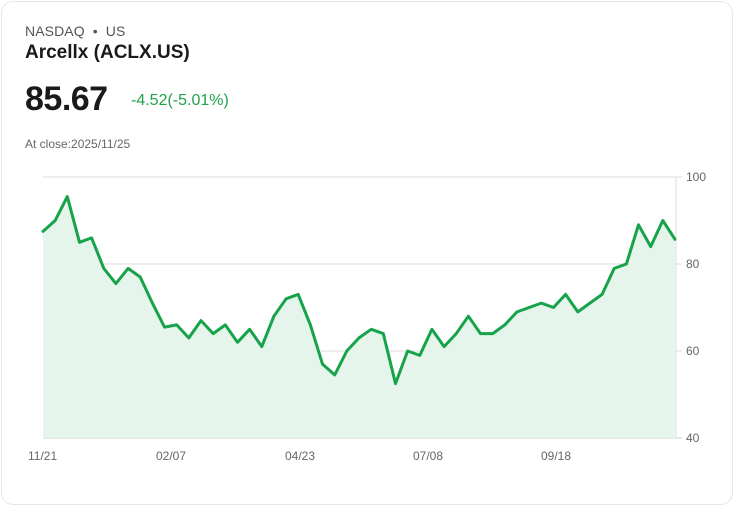 This screenshot has height=508, width=736. Describe the element at coordinates (696, 177) in the screenshot. I see `y-tick: 100` at that location.